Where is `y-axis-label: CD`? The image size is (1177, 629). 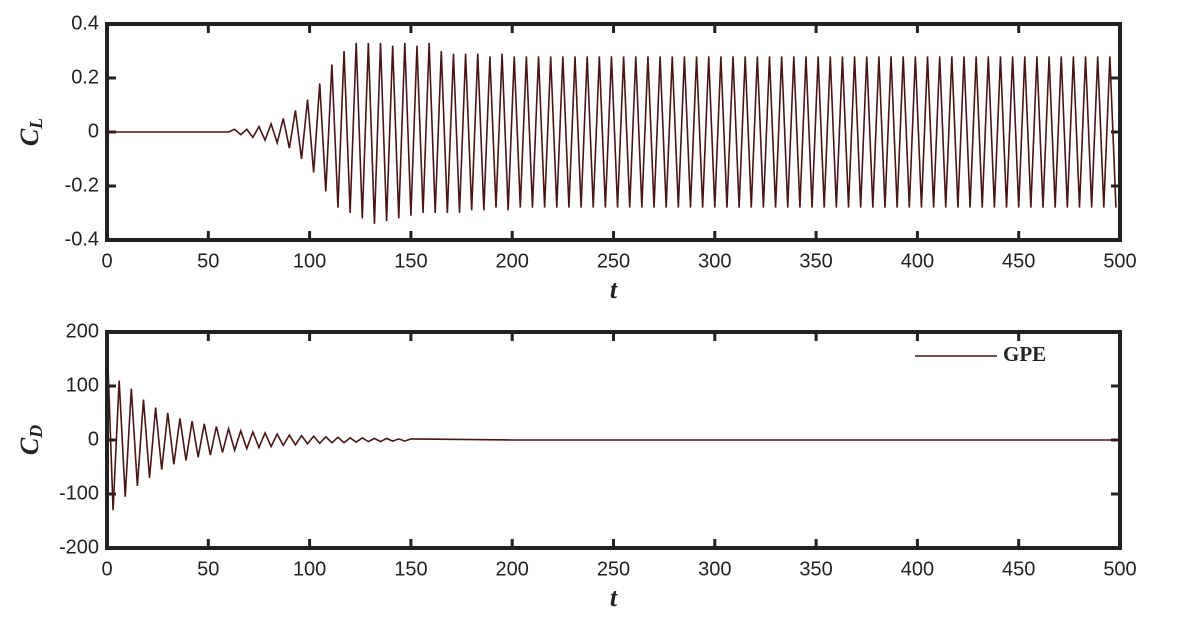
y-axis-label: CD is located at coordinates (30, 440).